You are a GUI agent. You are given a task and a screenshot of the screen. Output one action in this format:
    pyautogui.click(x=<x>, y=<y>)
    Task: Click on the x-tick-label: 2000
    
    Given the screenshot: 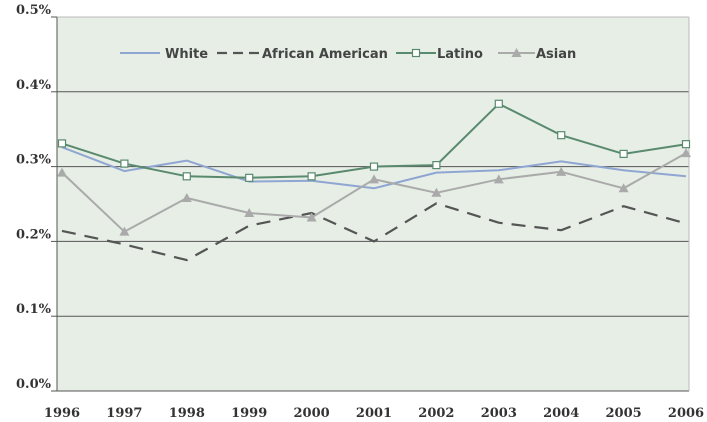 What is the action you would take?
    pyautogui.click(x=312, y=413)
    